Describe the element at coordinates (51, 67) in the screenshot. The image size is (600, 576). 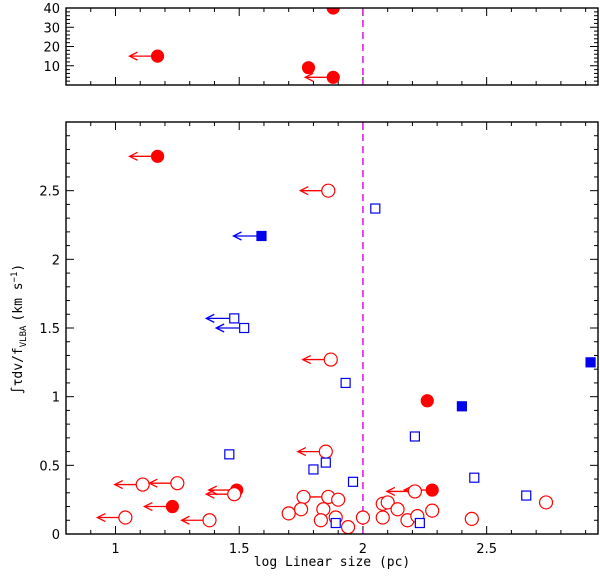
I see `y-tick-label-top: 10` at that location.